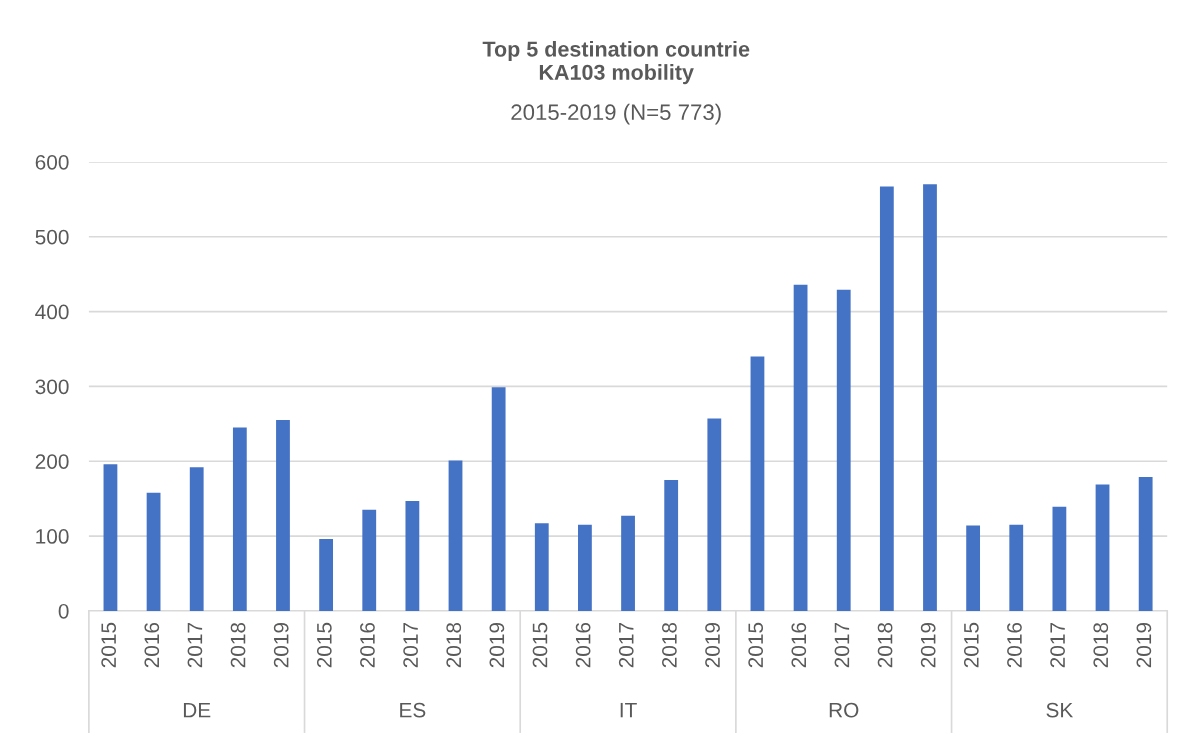  What do you see at coordinates (1060, 710) in the screenshot?
I see `text: SK` at bounding box center [1060, 710].